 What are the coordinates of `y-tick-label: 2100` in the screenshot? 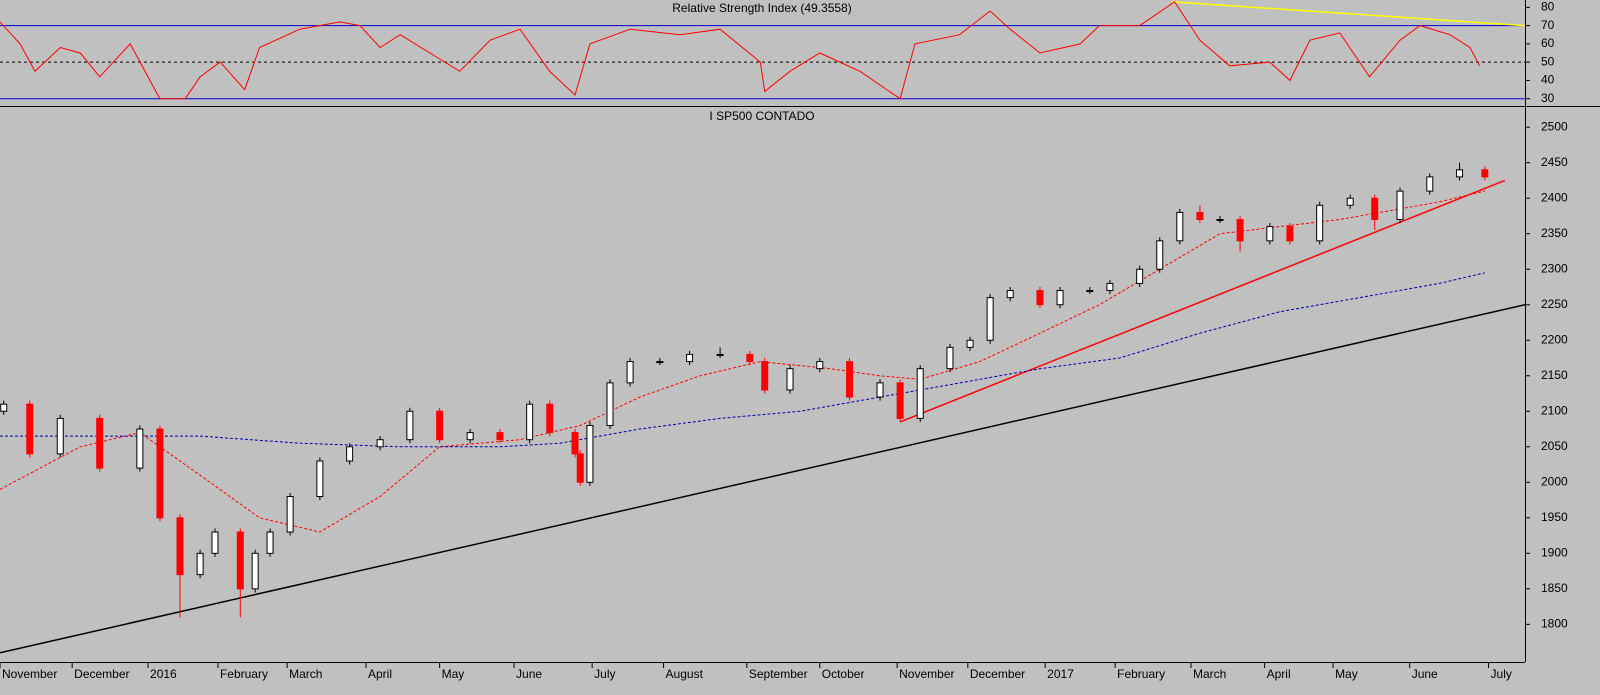 It's located at (1554, 410).